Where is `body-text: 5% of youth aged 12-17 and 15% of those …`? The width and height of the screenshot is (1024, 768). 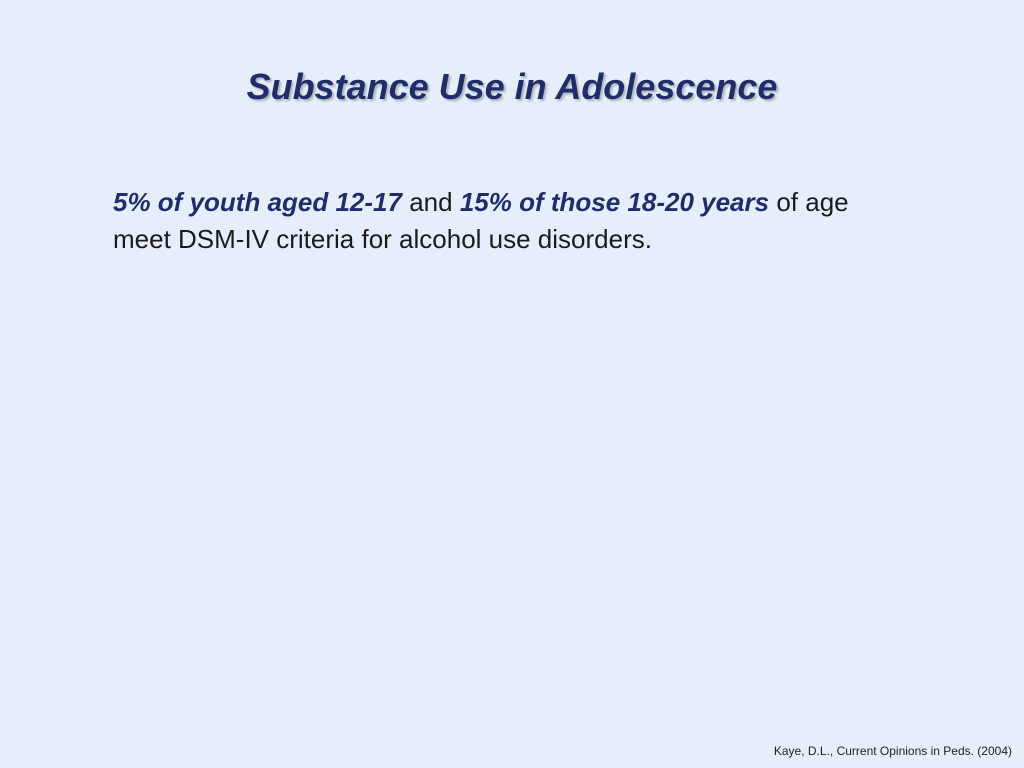 body-text: 5% of youth aged 12-17 and 15% of those … is located at coordinates (485, 221).